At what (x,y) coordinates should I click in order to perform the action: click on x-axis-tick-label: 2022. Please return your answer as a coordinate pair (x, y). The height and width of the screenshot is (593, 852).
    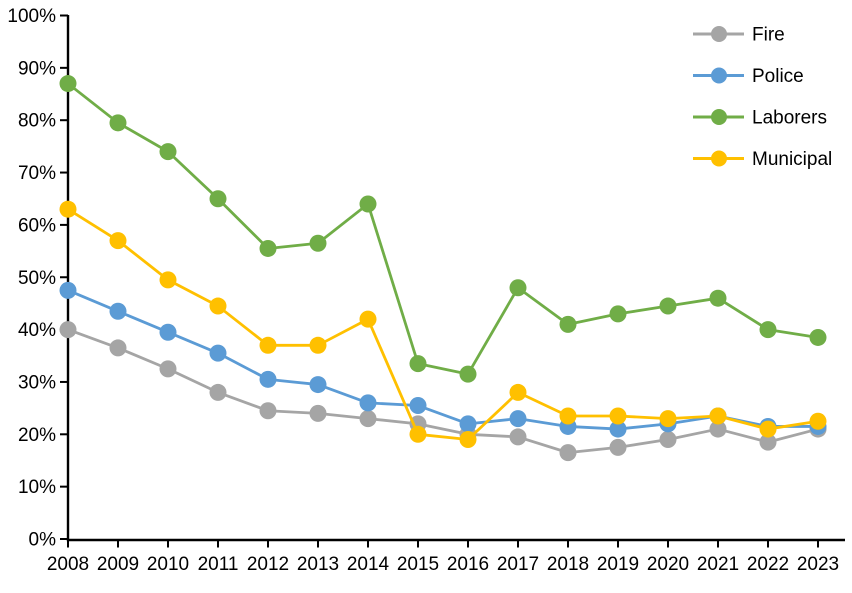
    Looking at the image, I should click on (768, 564).